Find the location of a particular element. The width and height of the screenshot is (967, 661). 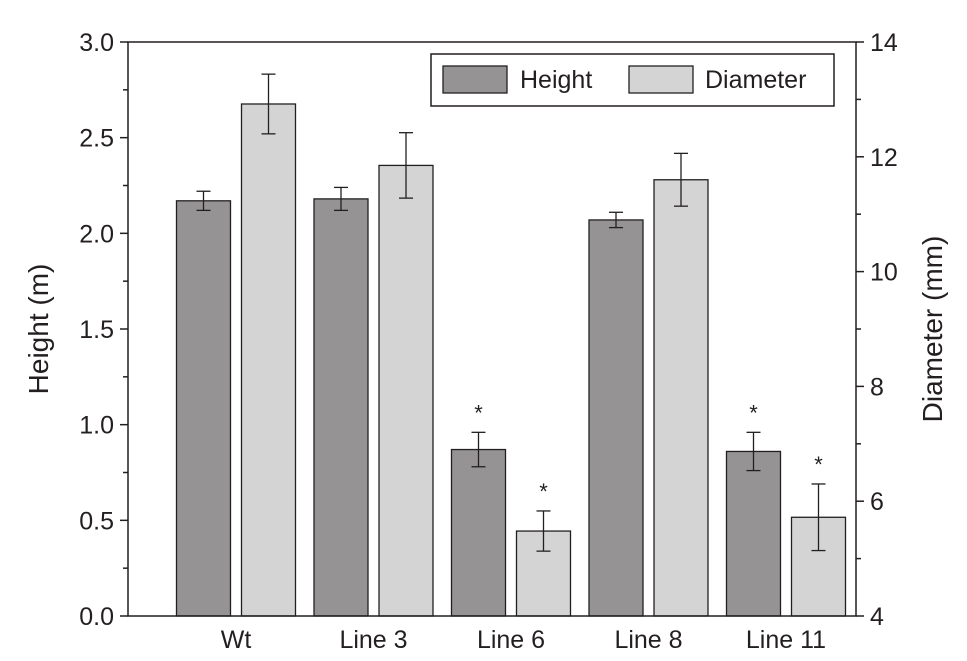

y-left-tick-label: 0.5 is located at coordinates (96, 521).